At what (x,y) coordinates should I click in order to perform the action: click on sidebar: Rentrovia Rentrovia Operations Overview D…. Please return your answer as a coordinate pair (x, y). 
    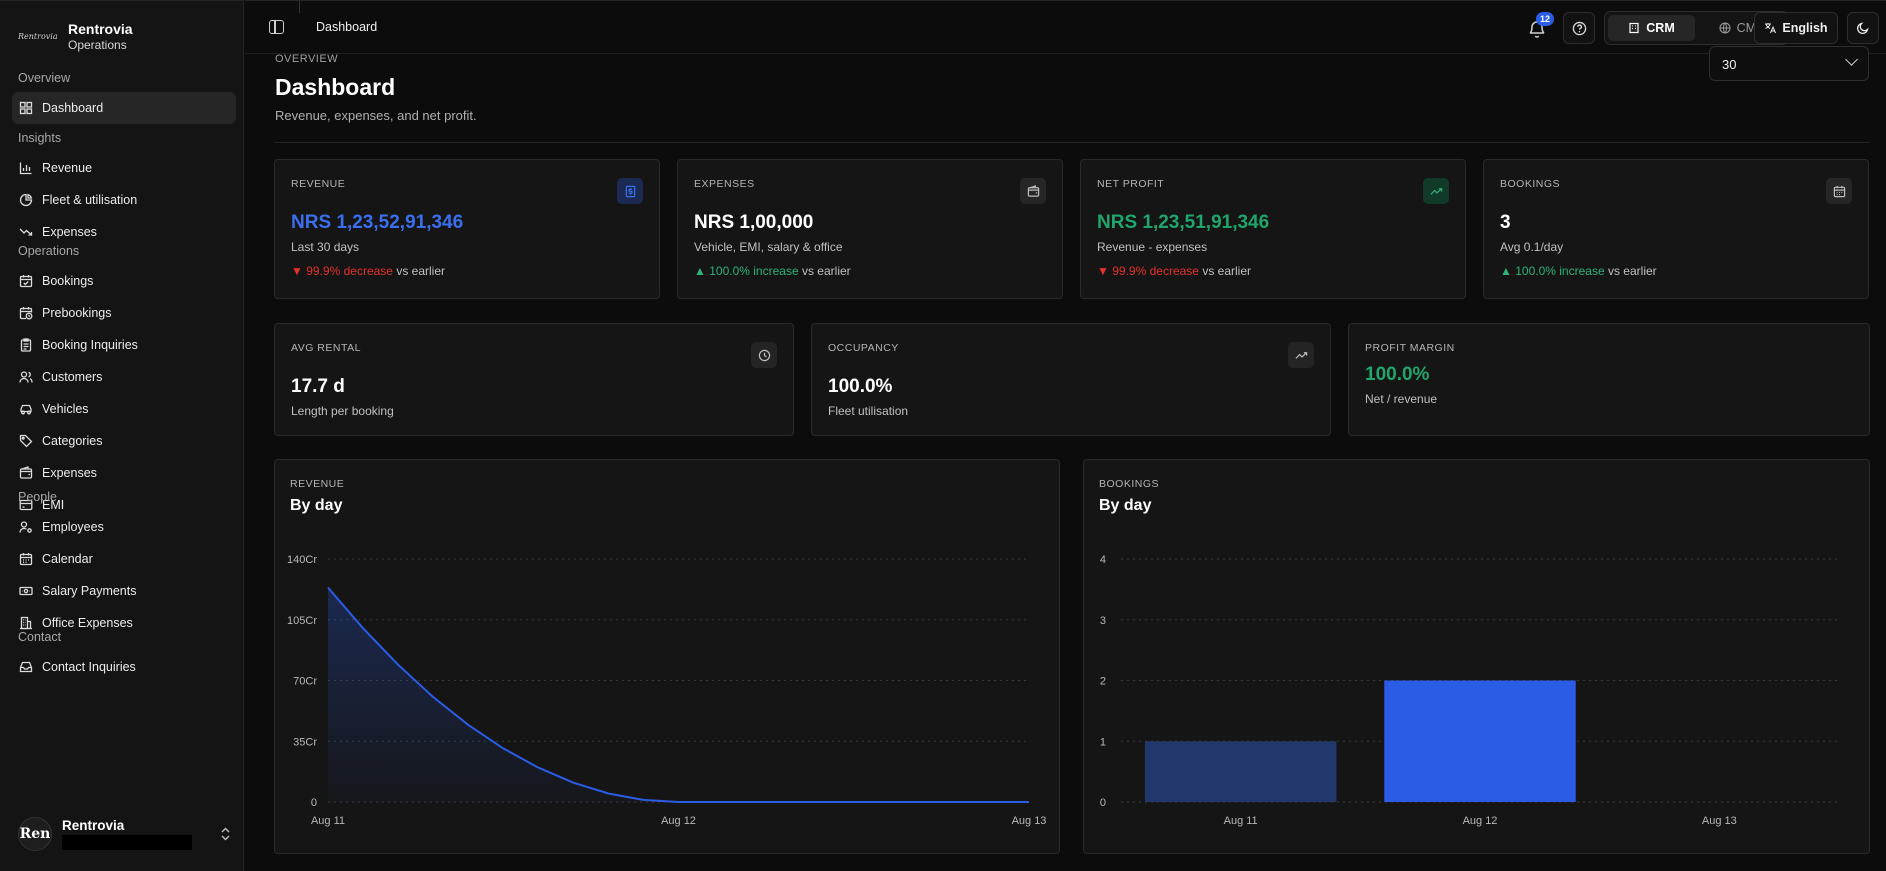
    Looking at the image, I should click on (122, 435).